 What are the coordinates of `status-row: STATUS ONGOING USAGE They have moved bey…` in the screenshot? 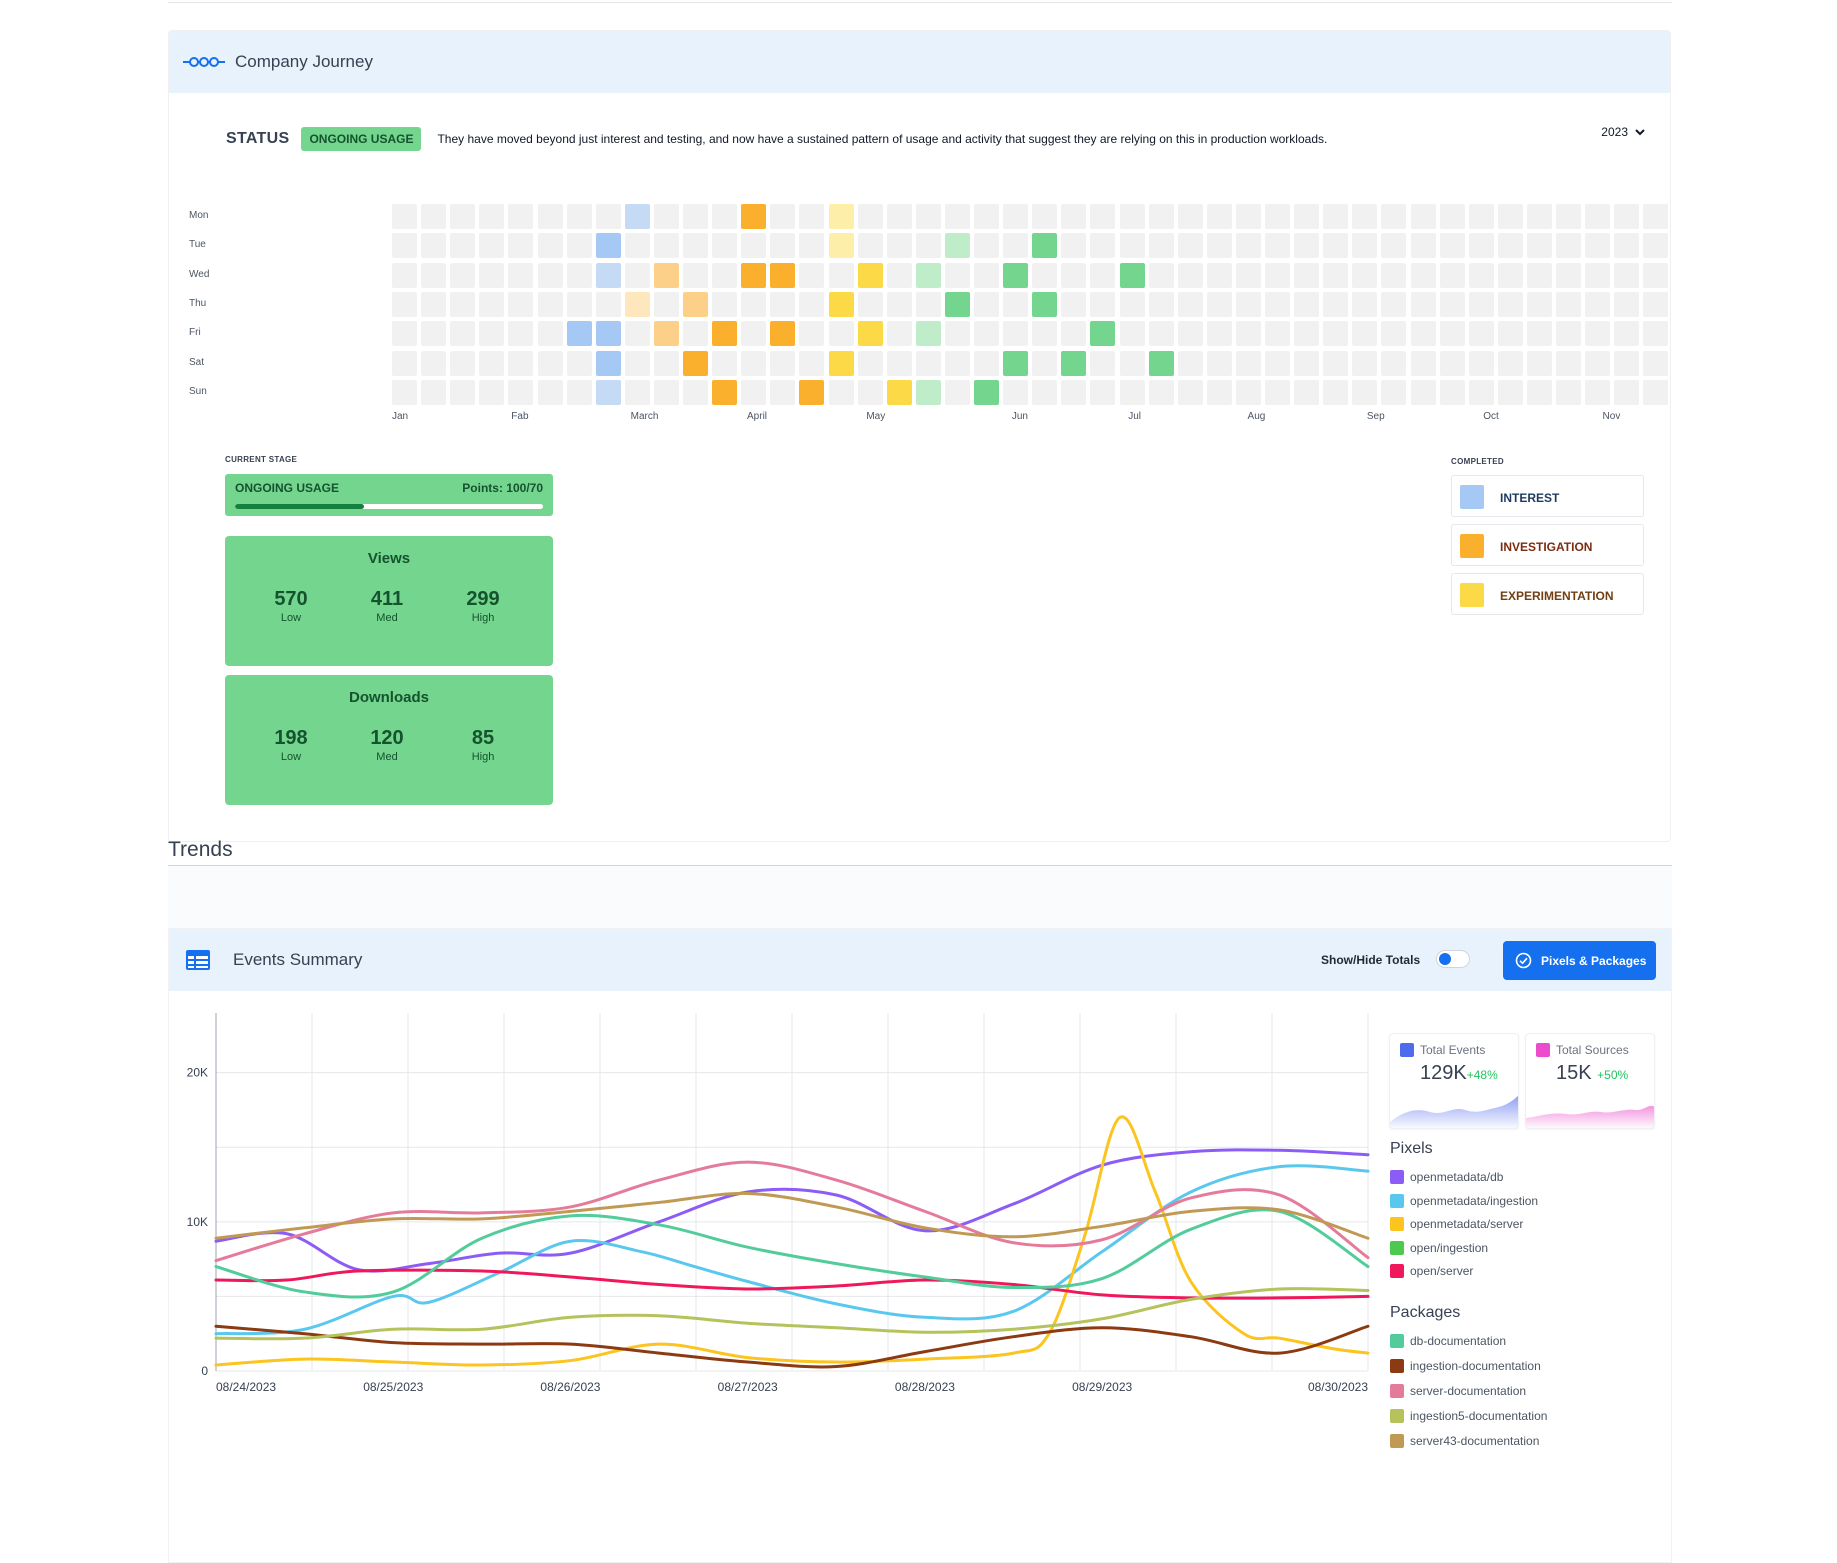 It's located at (776, 139).